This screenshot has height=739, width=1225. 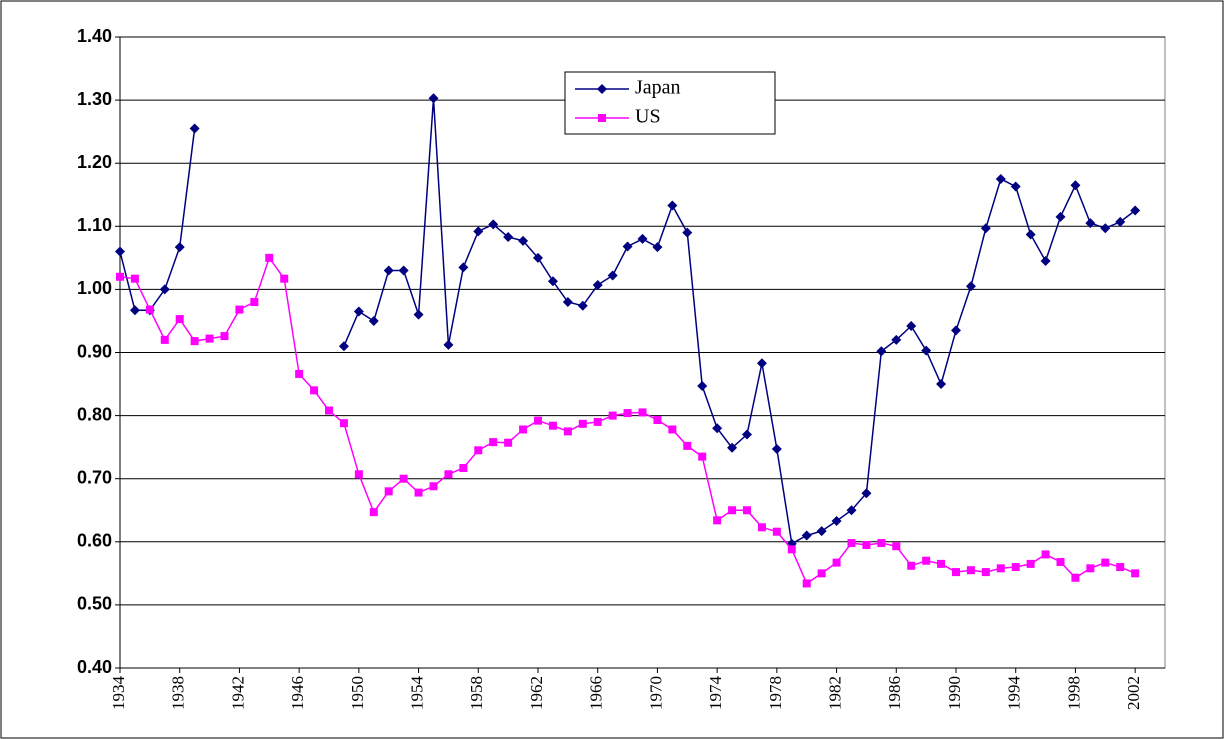 I want to click on x-tick-label: 1954, so click(x=416, y=693).